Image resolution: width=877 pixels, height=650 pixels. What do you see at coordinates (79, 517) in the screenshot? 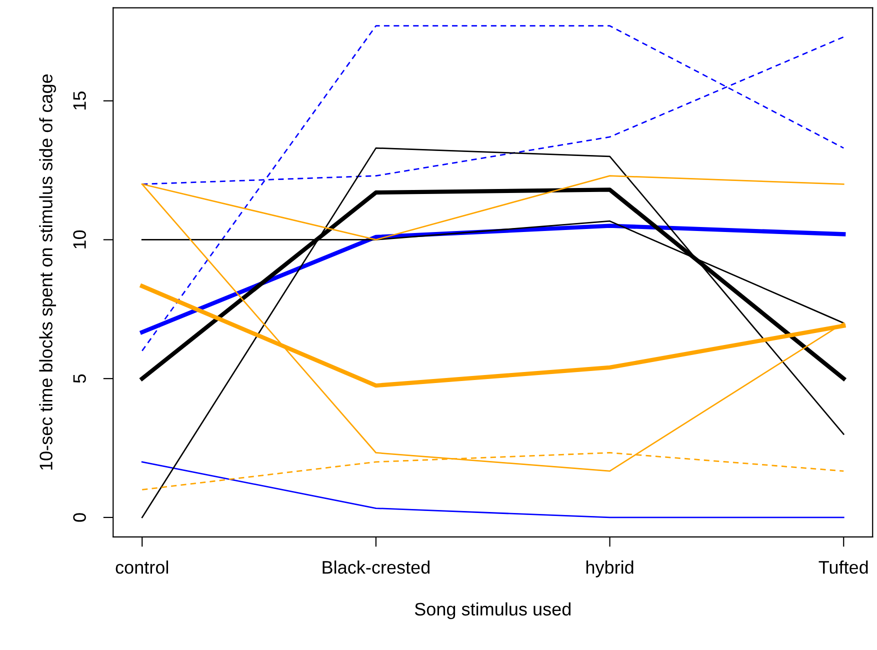
I see `y-tick-label: 0` at bounding box center [79, 517].